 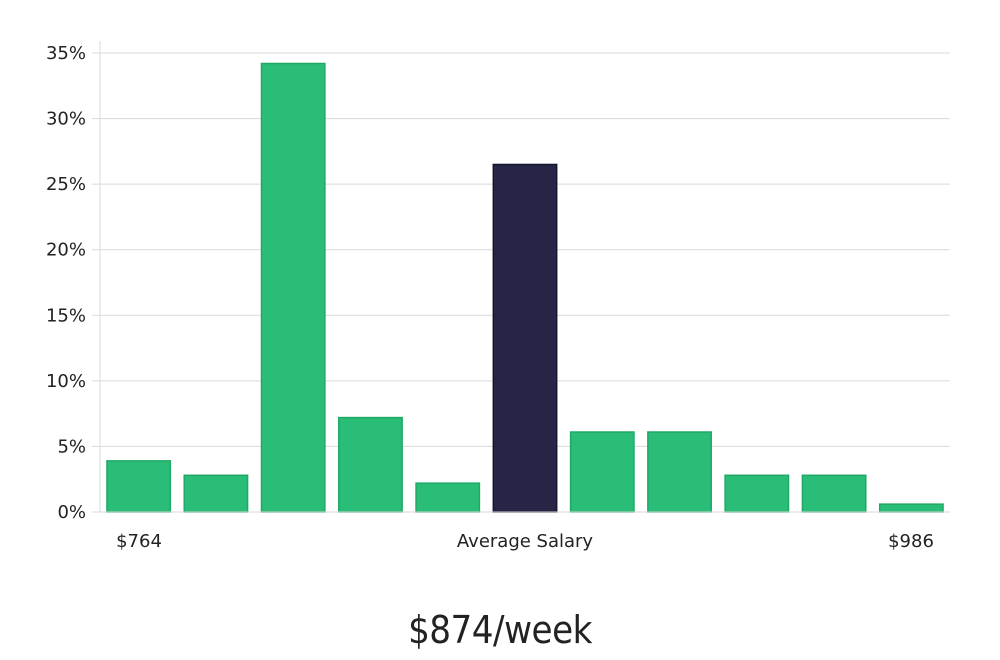 What do you see at coordinates (525, 541) in the screenshot?
I see `x-label-average-salary: Average Salary` at bounding box center [525, 541].